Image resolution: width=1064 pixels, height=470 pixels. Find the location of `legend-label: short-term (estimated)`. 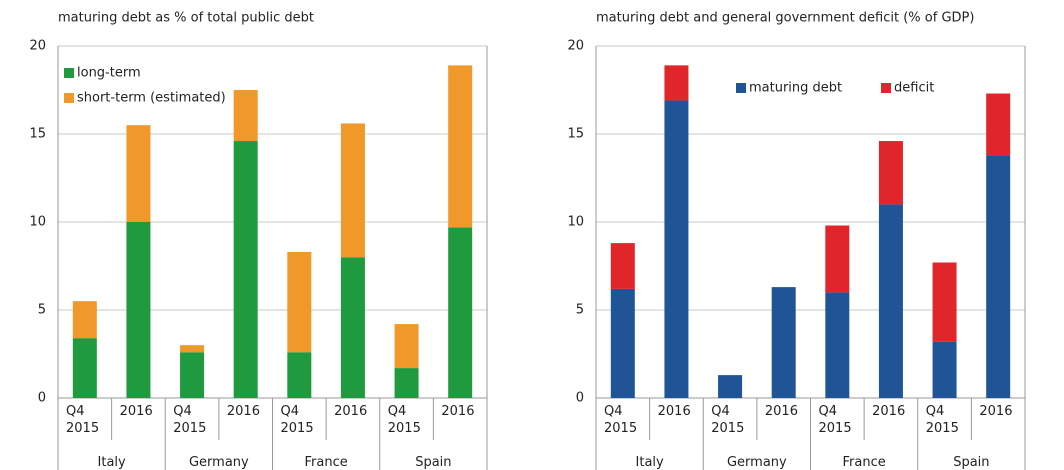

legend-label: short-term (estimated) is located at coordinates (151, 98).